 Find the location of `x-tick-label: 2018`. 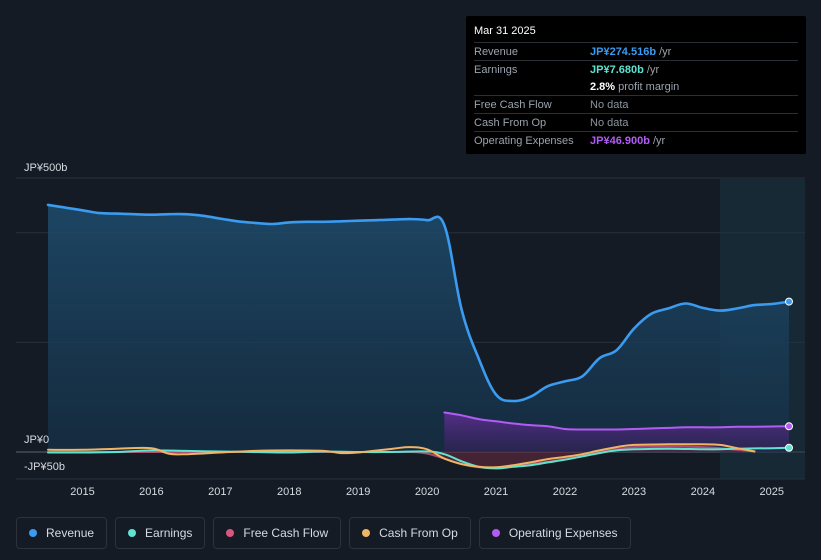

x-tick-label: 2018 is located at coordinates (289, 492).